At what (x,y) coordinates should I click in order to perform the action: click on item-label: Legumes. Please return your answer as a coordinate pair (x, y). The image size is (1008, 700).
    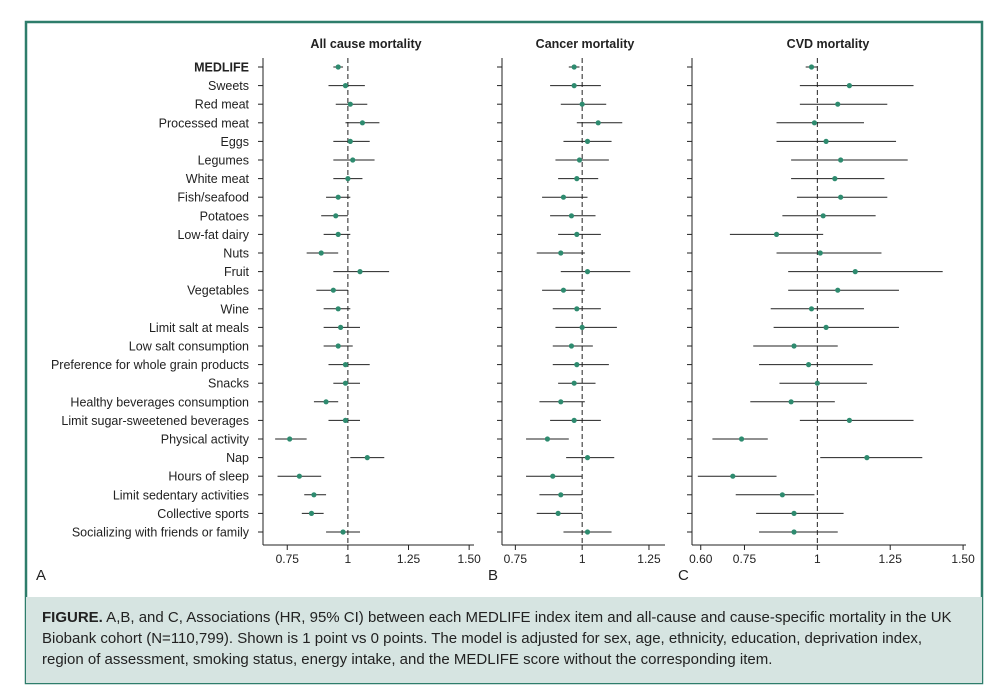
    Looking at the image, I should click on (223, 161).